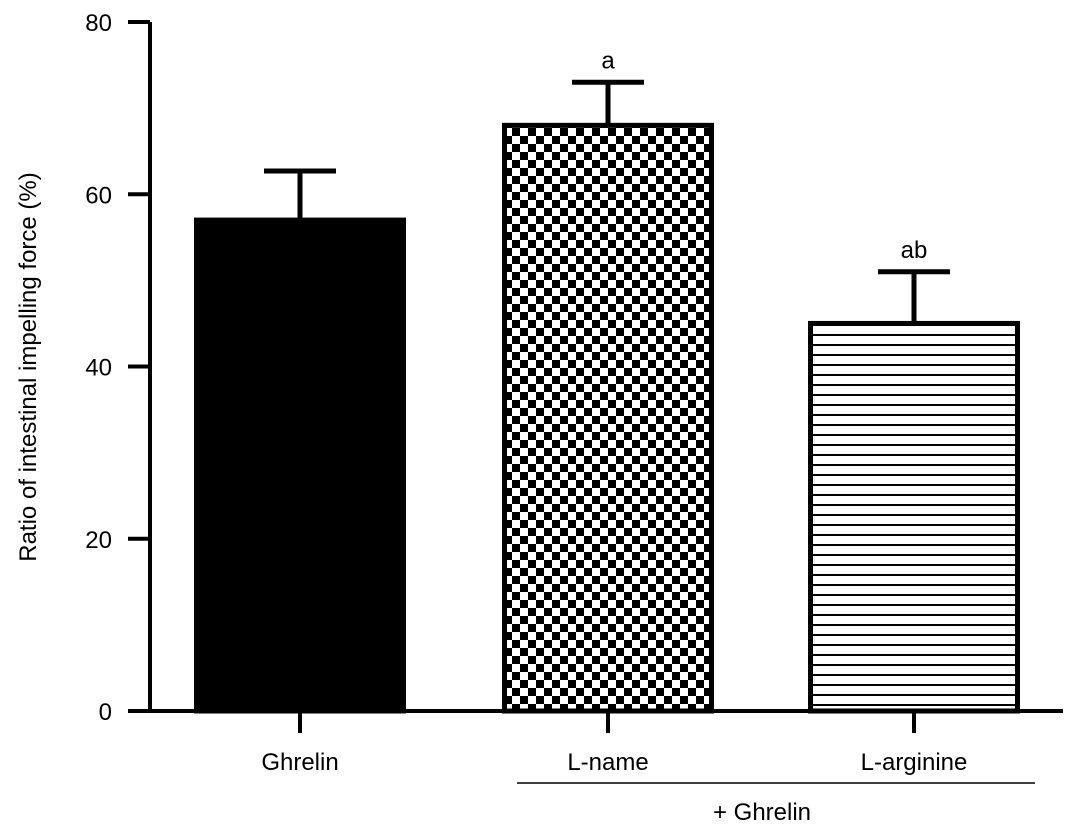  I want to click on y-tick-label: 80, so click(98, 23).